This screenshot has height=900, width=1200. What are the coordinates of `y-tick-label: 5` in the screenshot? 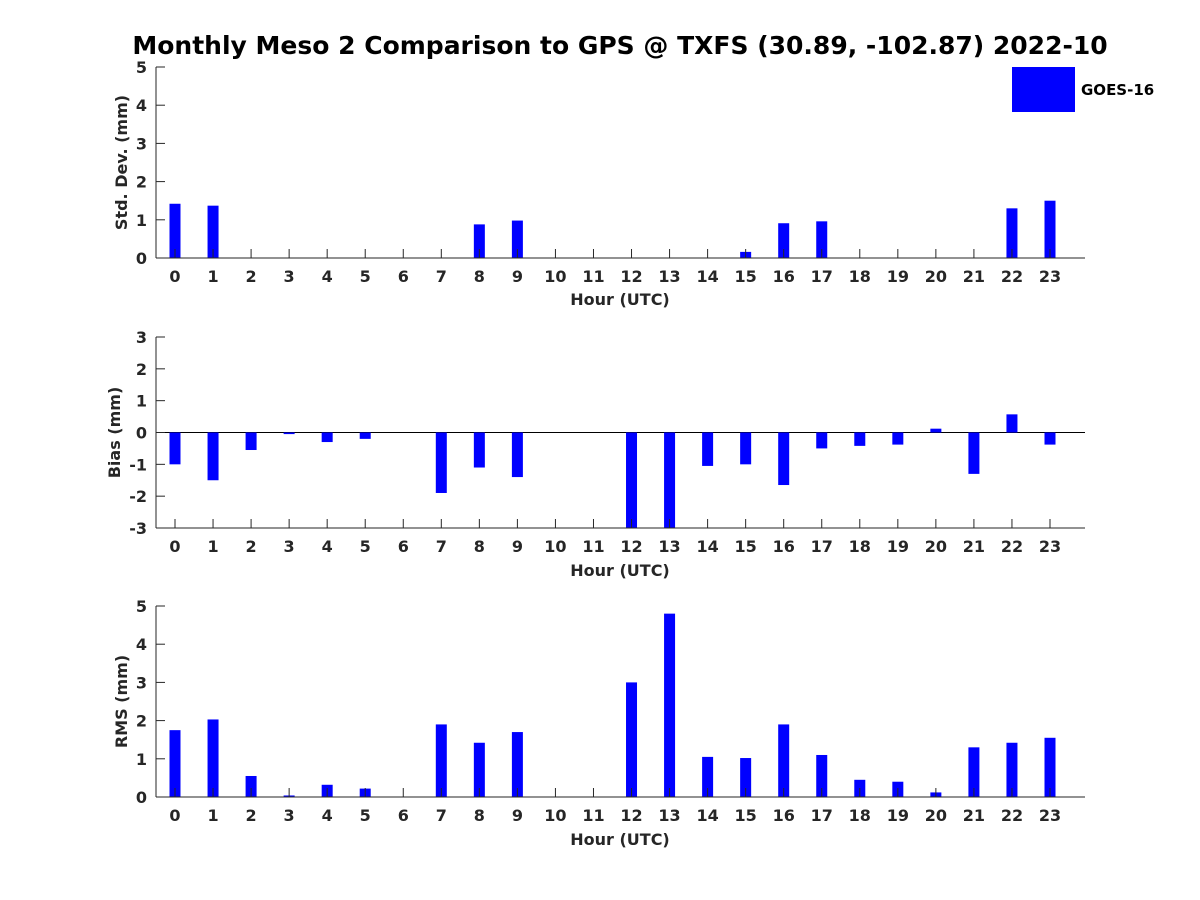 It's located at (141, 606).